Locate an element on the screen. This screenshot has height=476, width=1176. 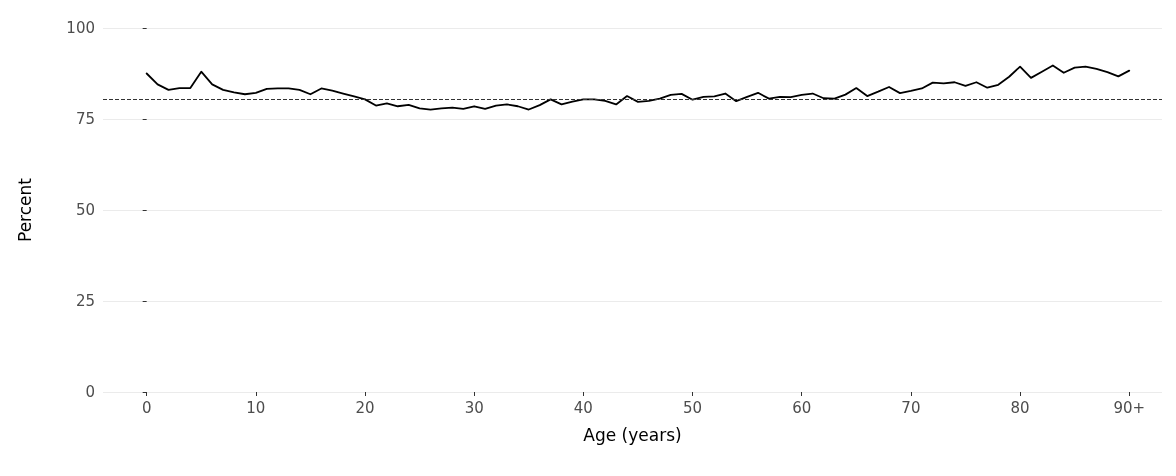
x-tick-label: 10 is located at coordinates (256, 407).